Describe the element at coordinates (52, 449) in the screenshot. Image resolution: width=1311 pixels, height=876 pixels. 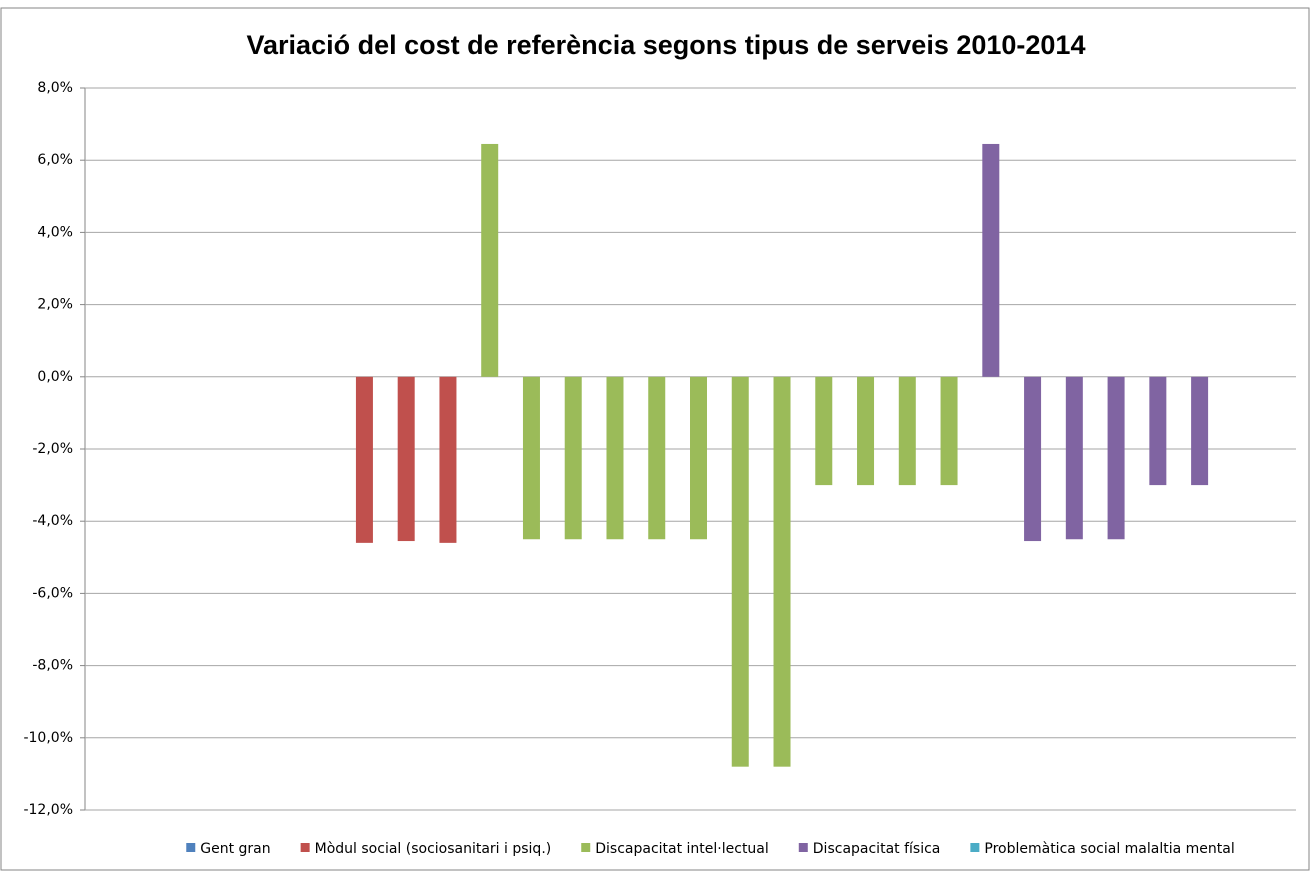
I see `y-tick-label: -2,0%` at that location.